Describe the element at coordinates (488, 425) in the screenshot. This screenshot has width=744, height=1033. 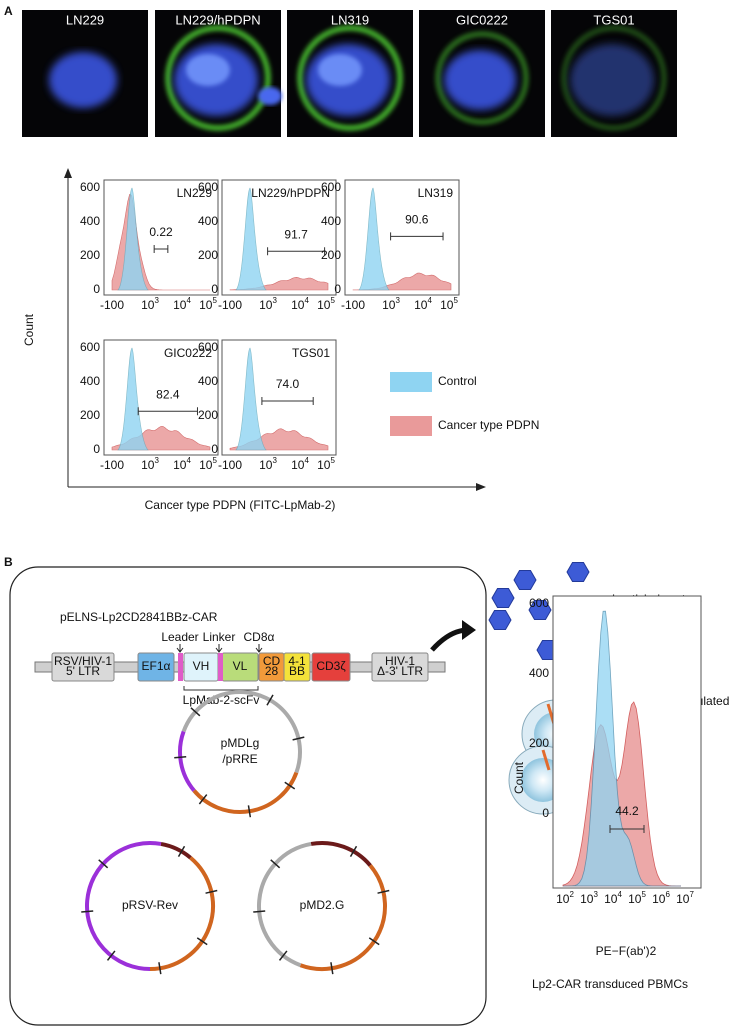
I see `legend-label: Cancer type PDPN` at that location.